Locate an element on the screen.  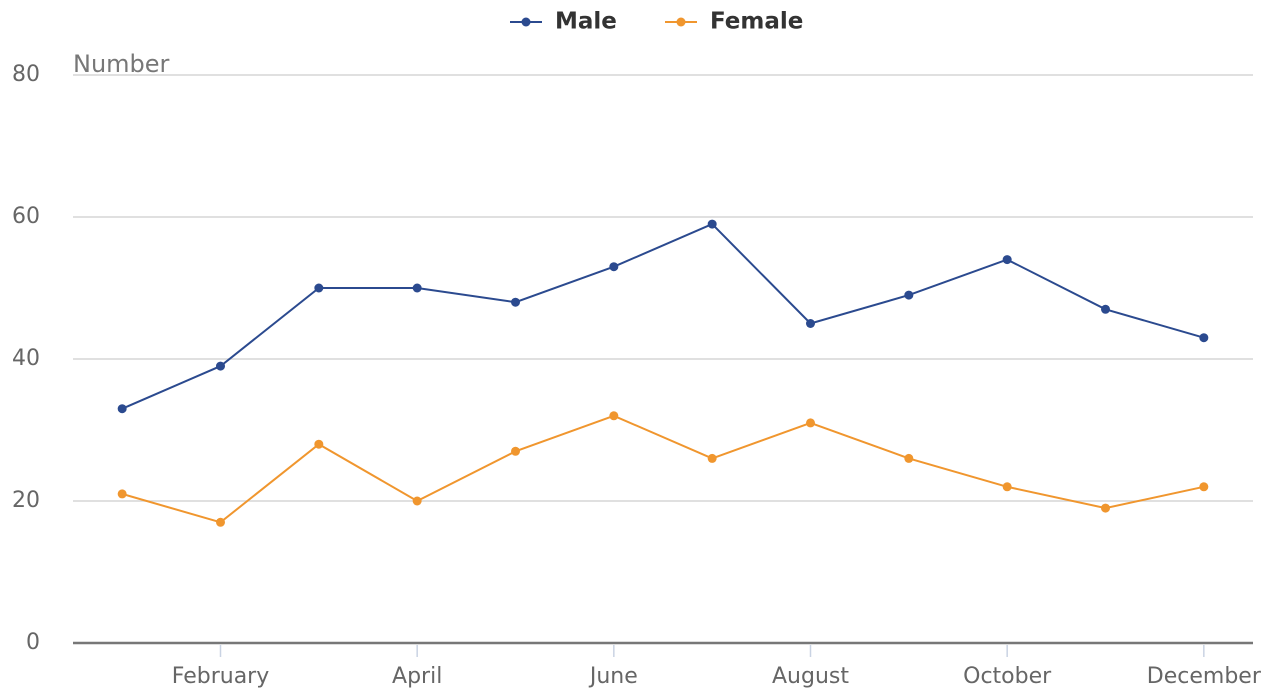
x-tick-label: December is located at coordinates (1204, 676).